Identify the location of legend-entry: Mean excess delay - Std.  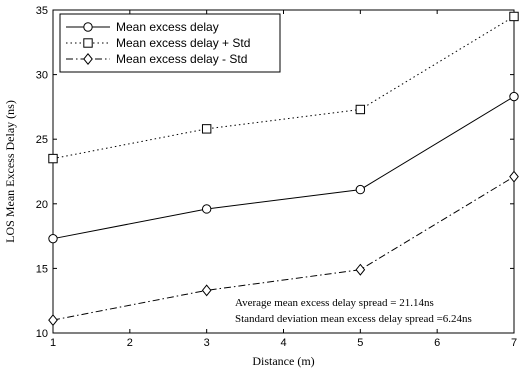
(181, 59).